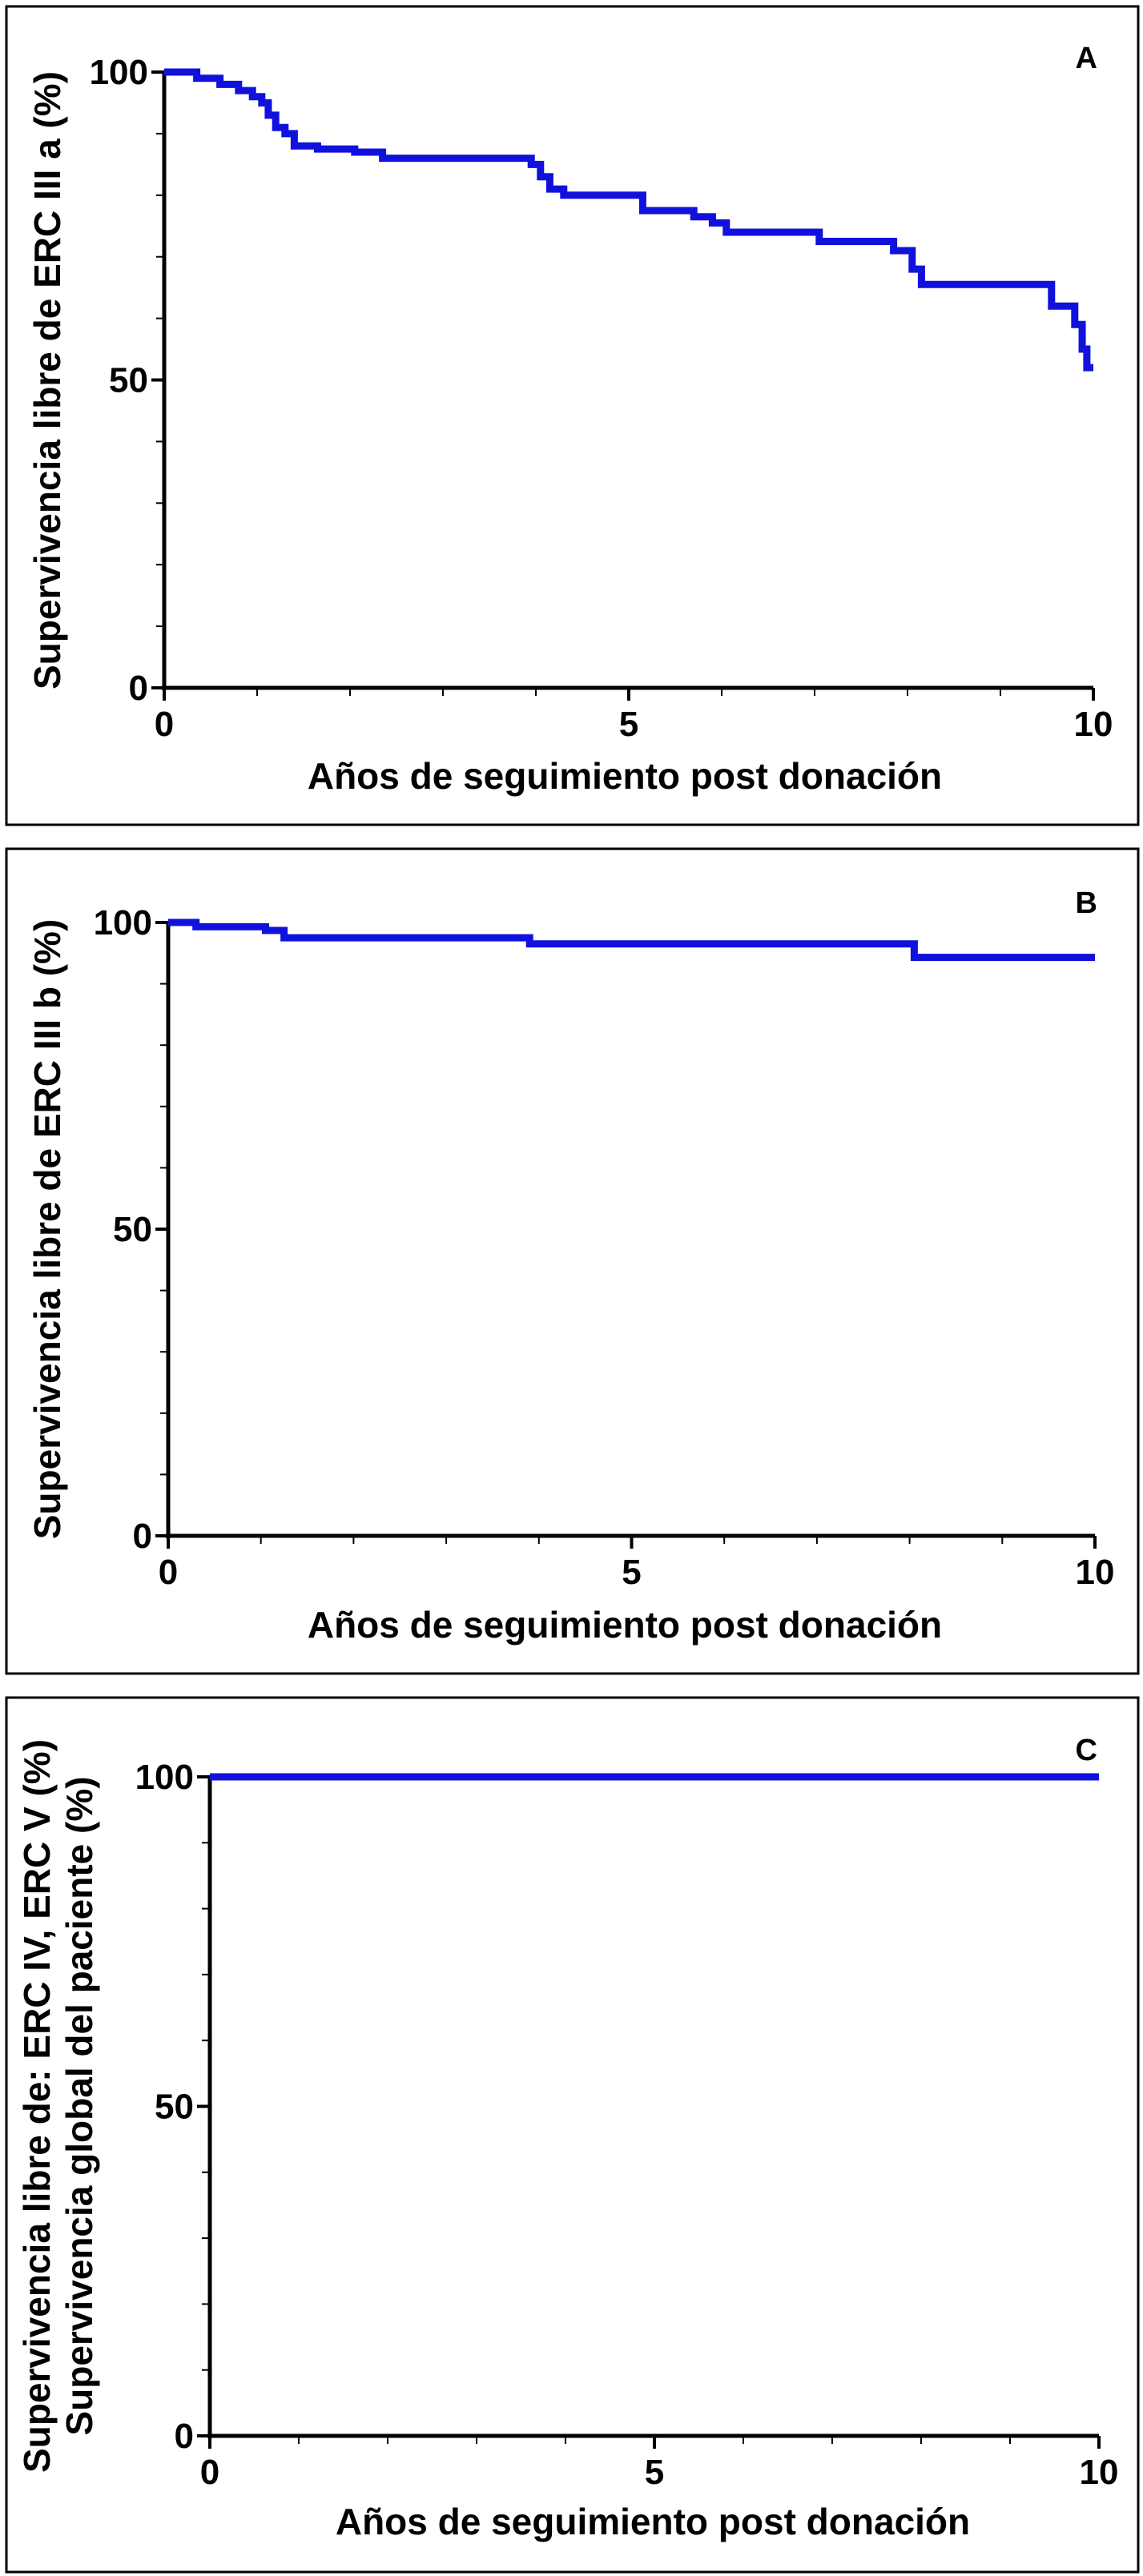 The image size is (1143, 2576). I want to click on panel-letter: B, so click(1086, 903).